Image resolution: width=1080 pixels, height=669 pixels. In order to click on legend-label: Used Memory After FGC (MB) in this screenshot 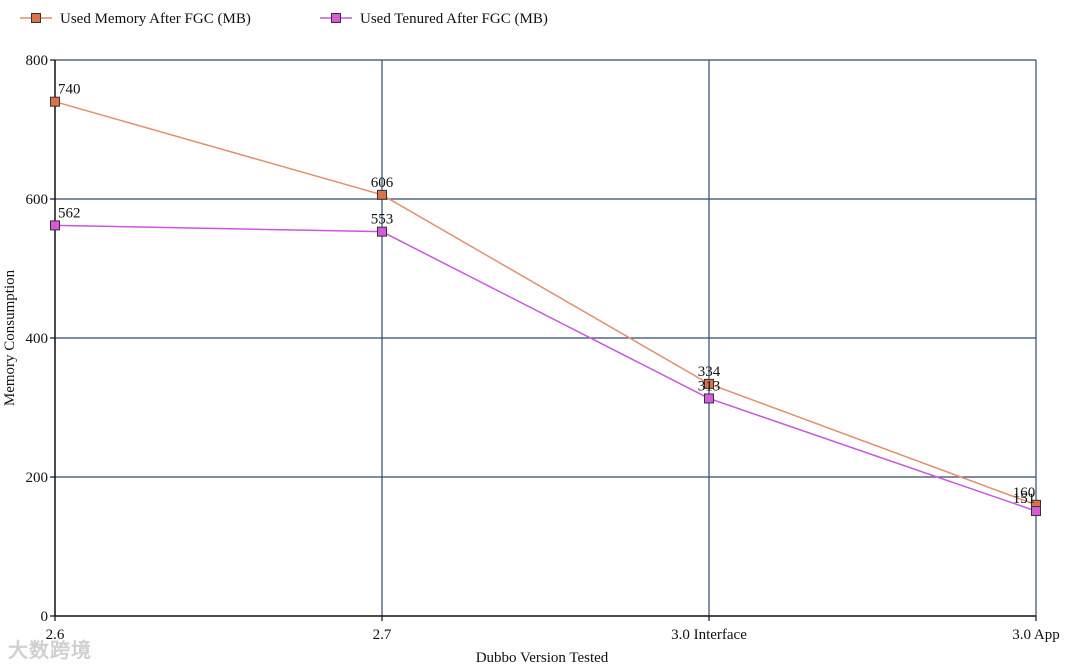, I will do `click(155, 19)`.